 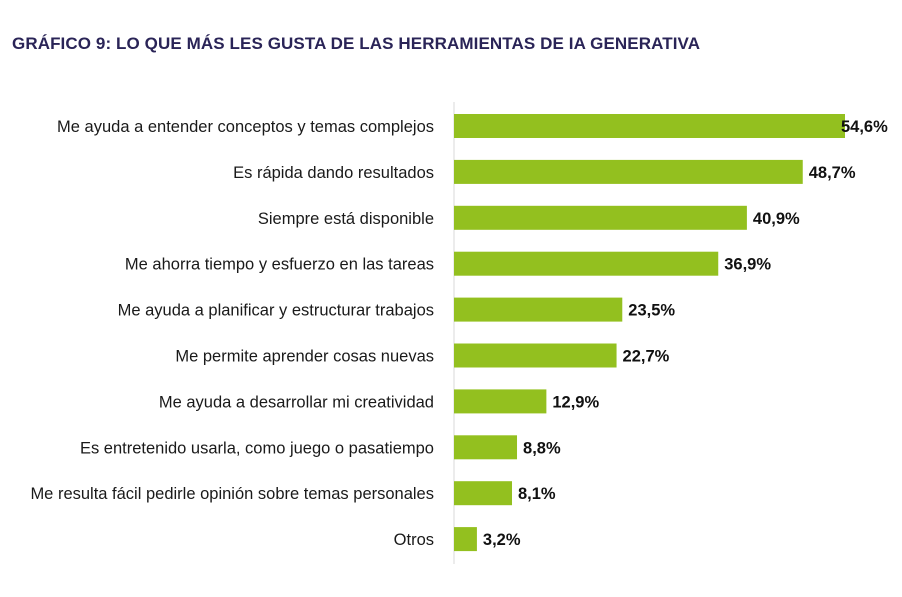 What do you see at coordinates (502, 540) in the screenshot?
I see `value-label: 3,2%` at bounding box center [502, 540].